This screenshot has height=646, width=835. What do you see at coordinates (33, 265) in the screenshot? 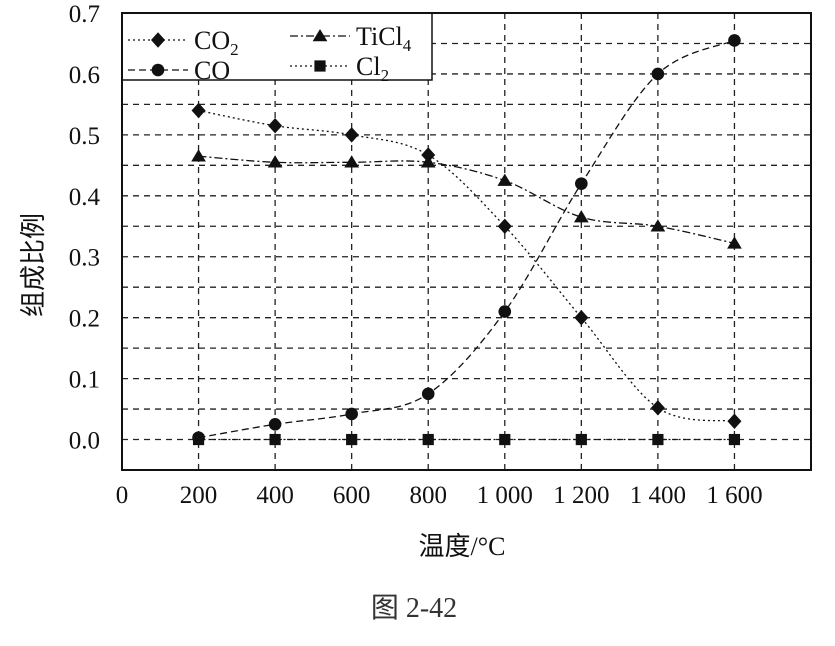
I see `y-axis-title: 组成比例` at bounding box center [33, 265].